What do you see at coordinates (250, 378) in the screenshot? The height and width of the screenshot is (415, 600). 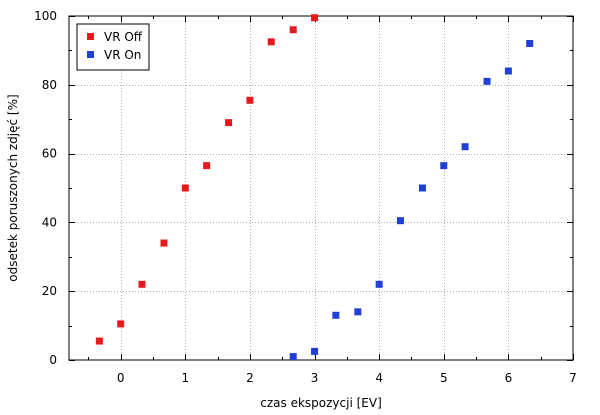 I see `x-tick-label: 2` at bounding box center [250, 378].